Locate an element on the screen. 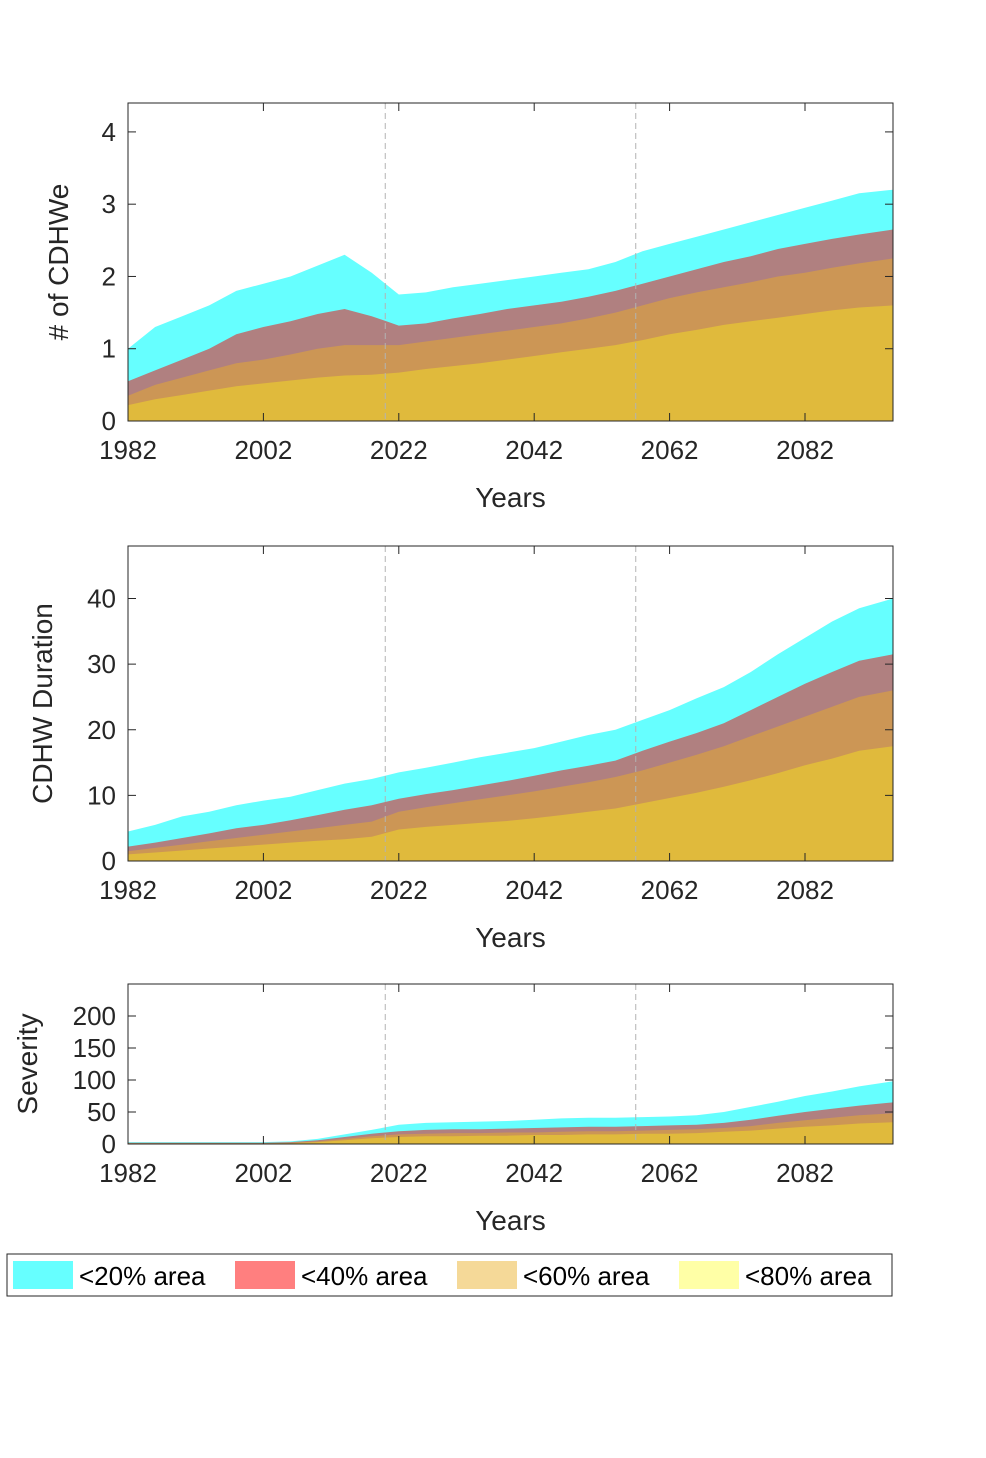 The image size is (986, 1458). x-tick-label-duration: 2022 is located at coordinates (399, 890).